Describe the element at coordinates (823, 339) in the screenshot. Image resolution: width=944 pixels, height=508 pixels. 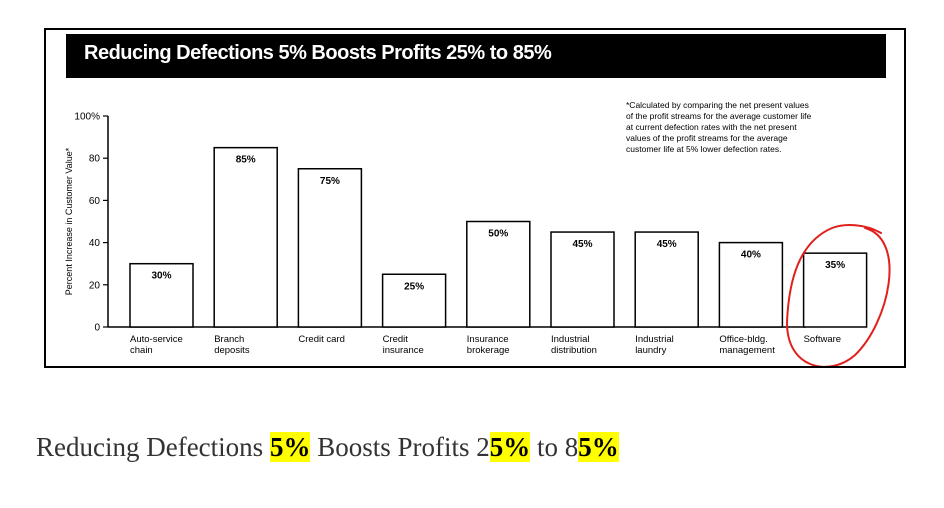
I see `x-tick-label: Software` at that location.